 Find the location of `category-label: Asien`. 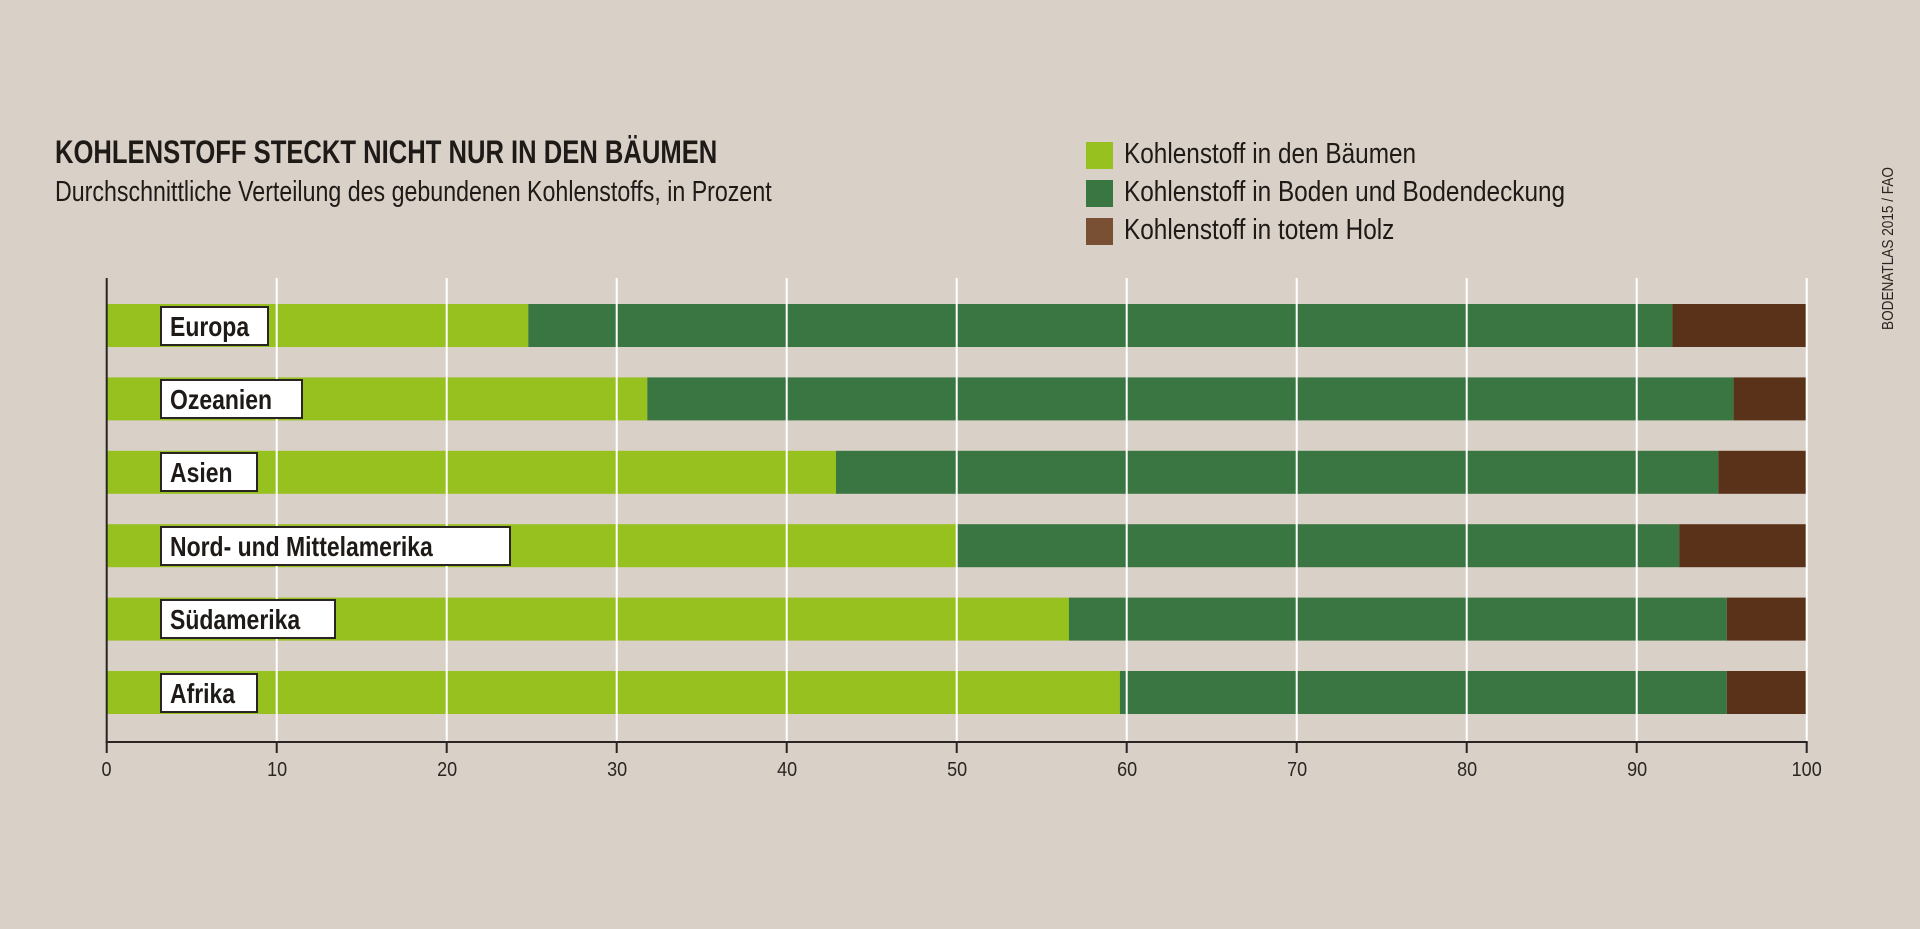

category-label: Asien is located at coordinates (209, 472).